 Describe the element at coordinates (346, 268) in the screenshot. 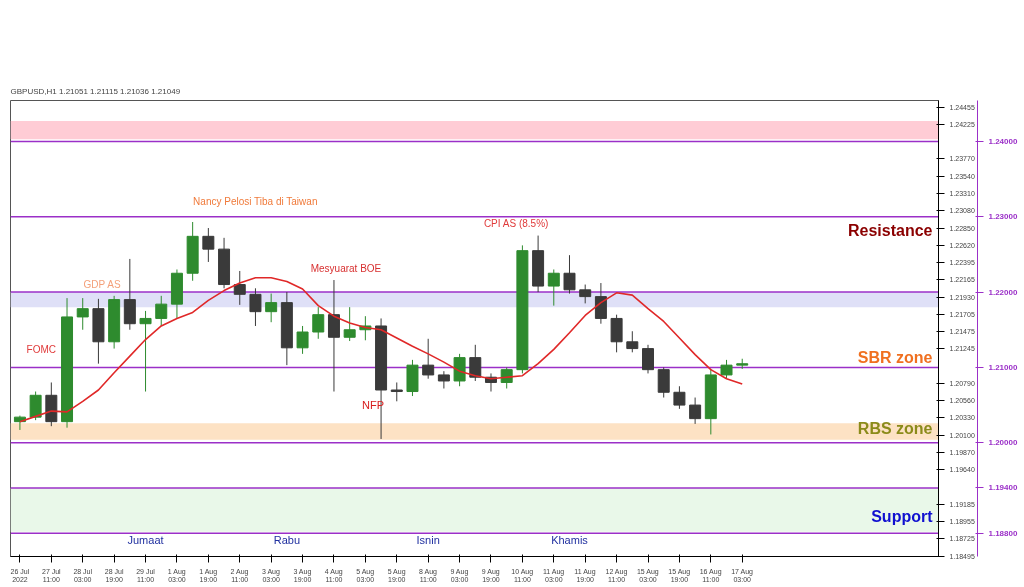

I see `annotation: Mesyuarat BOE` at that location.